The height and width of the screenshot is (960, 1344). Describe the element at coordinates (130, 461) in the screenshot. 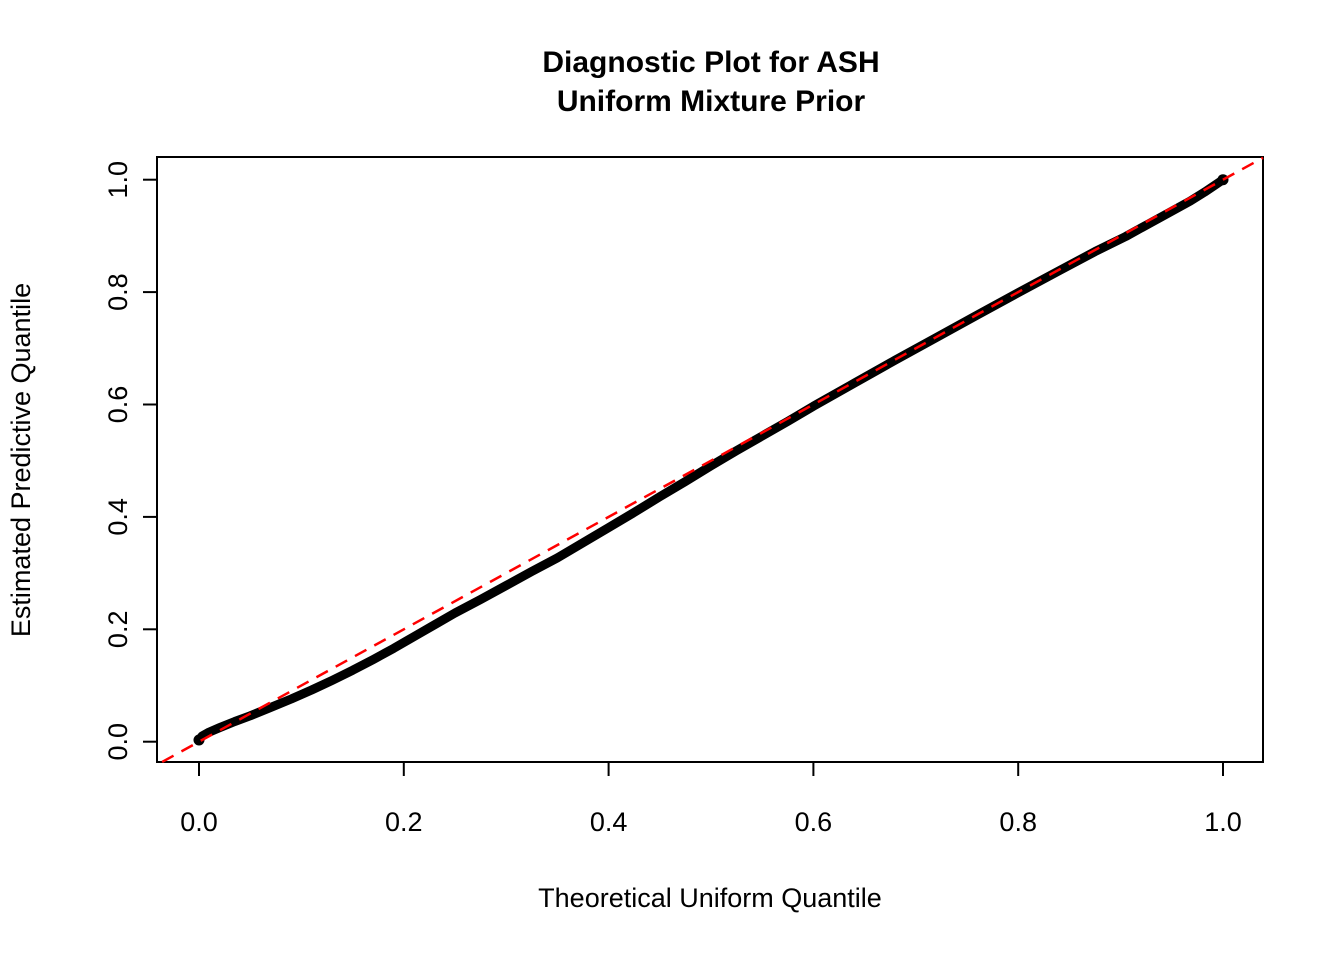

I see `y-axis-ticks: 0.0 0.2 0.4 0.6 0.8 1.0` at that location.